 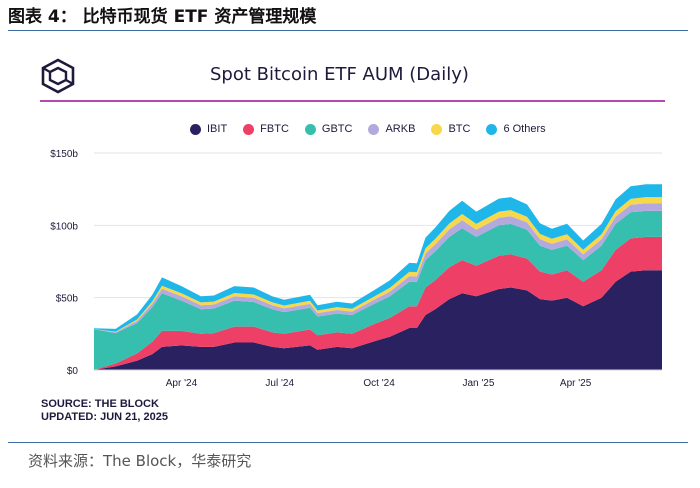 I want to click on footnote-source: 资料来源：The Block，华泰研究, so click(x=140, y=461).